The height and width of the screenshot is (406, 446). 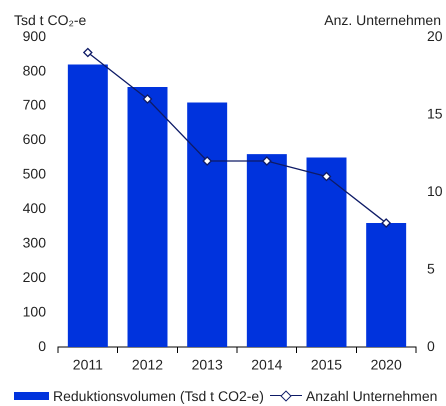 I want to click on x-tick-label: 2012, so click(x=148, y=364).